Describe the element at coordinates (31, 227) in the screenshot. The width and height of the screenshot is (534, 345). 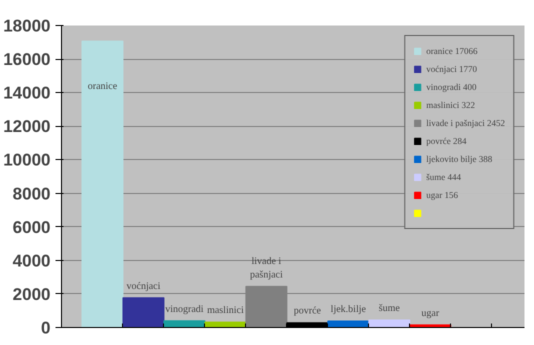
I see `y-tick-label: 6000` at that location.